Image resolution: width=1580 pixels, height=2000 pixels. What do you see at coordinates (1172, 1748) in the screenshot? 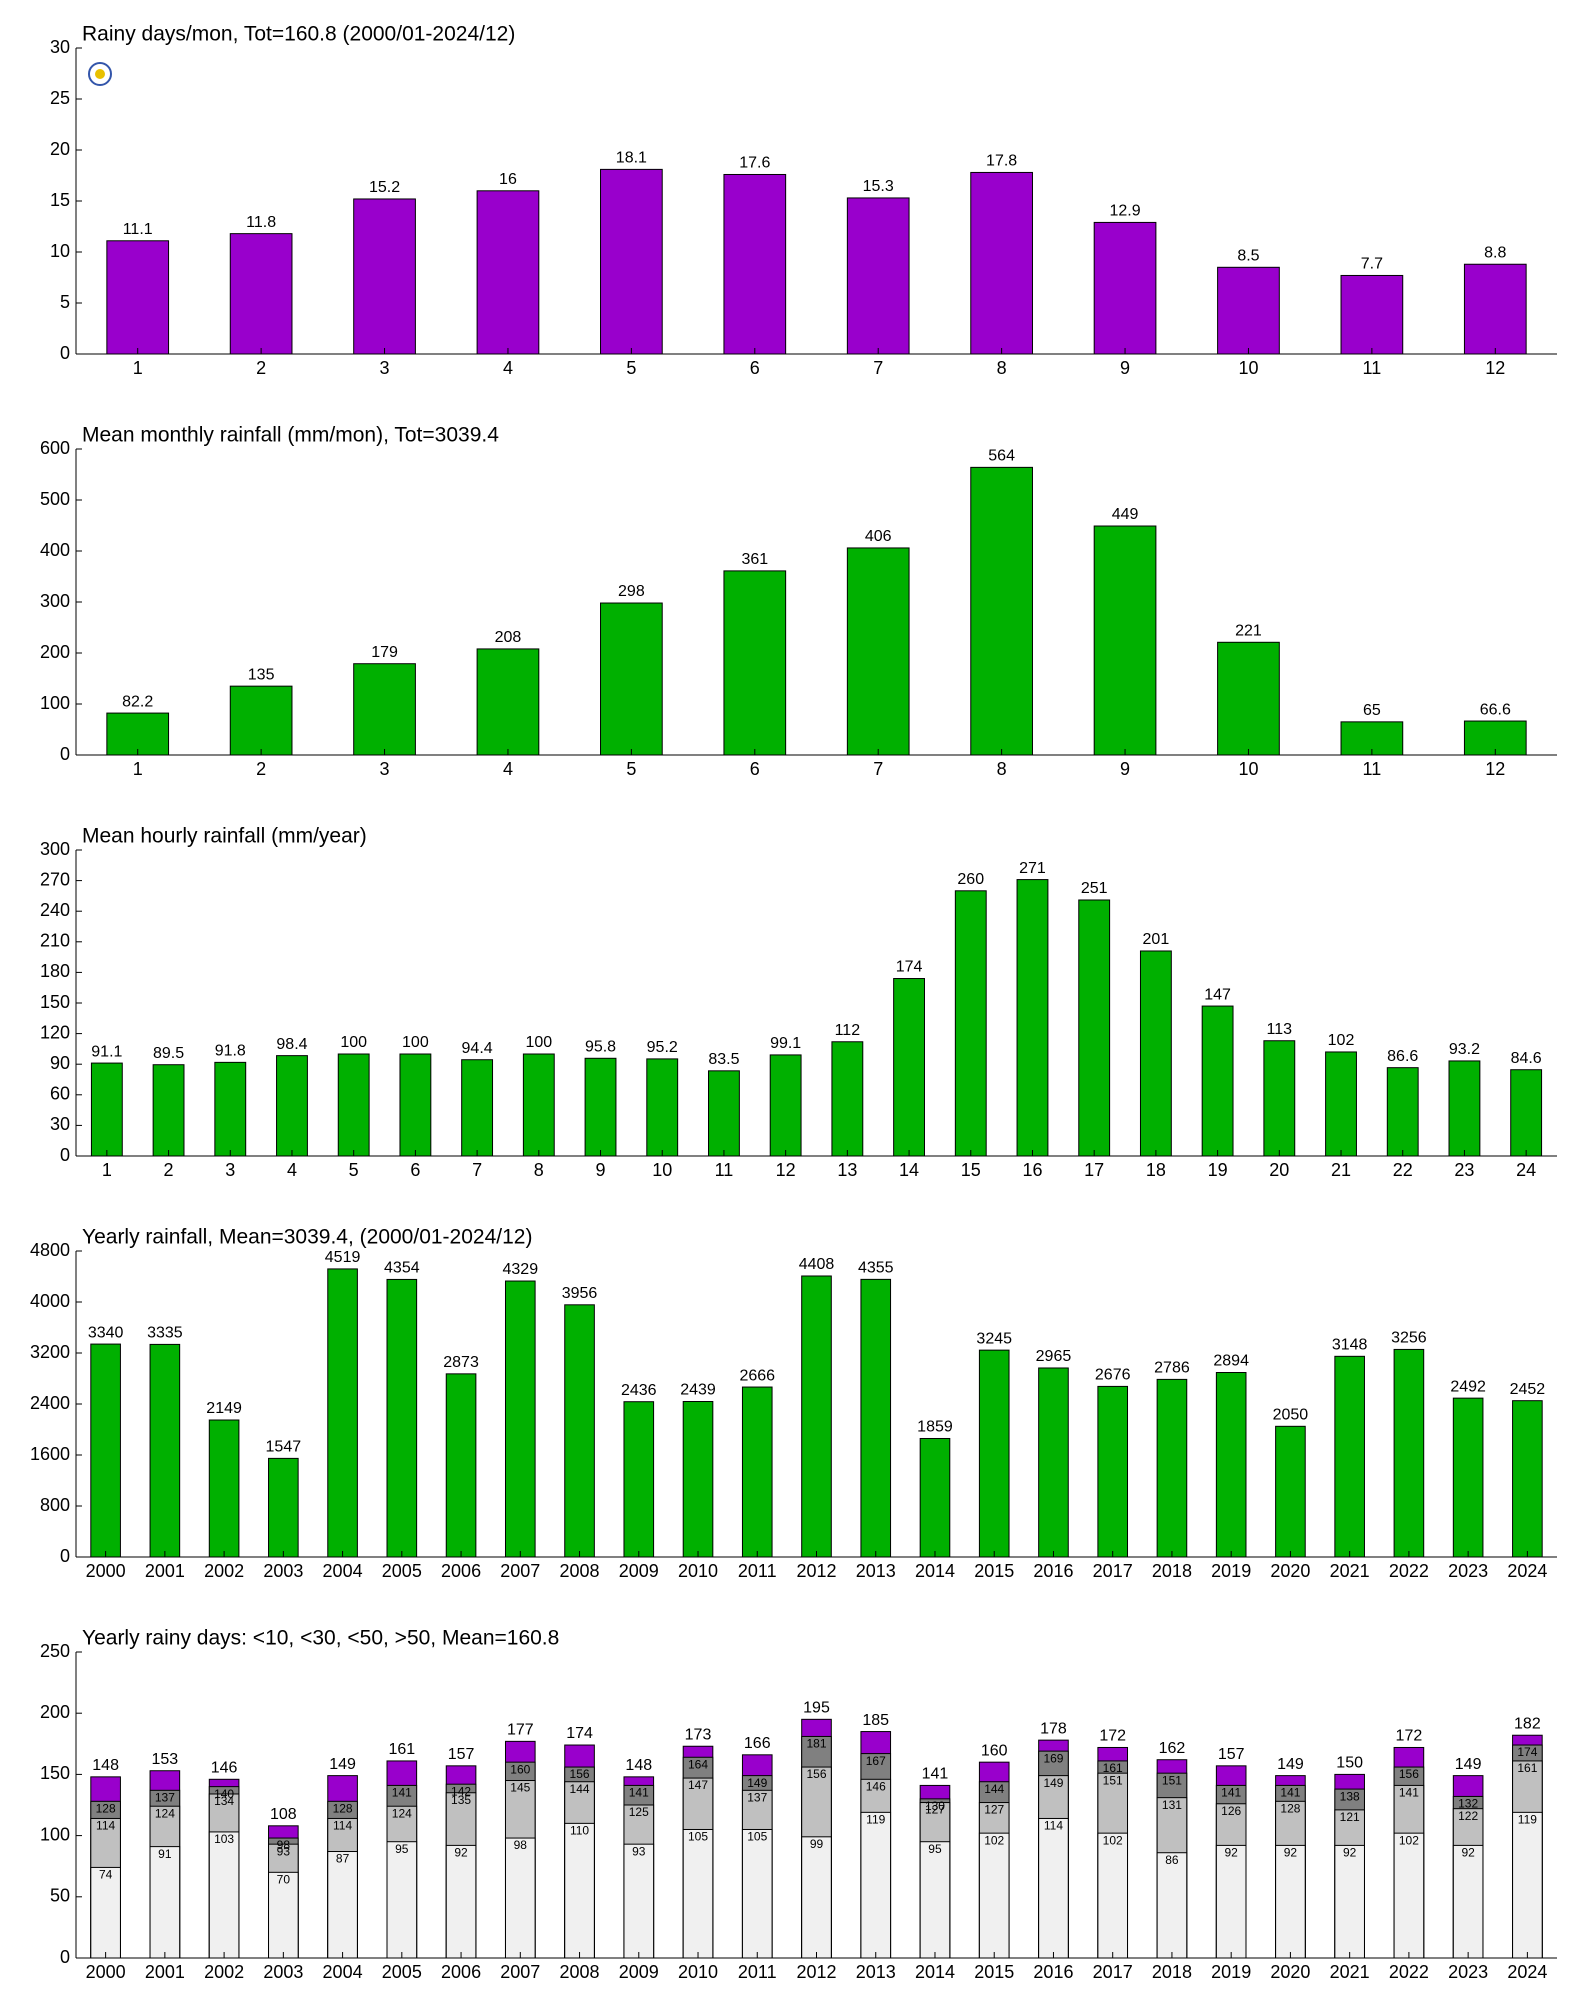
I see `value-label: 162` at bounding box center [1172, 1748].